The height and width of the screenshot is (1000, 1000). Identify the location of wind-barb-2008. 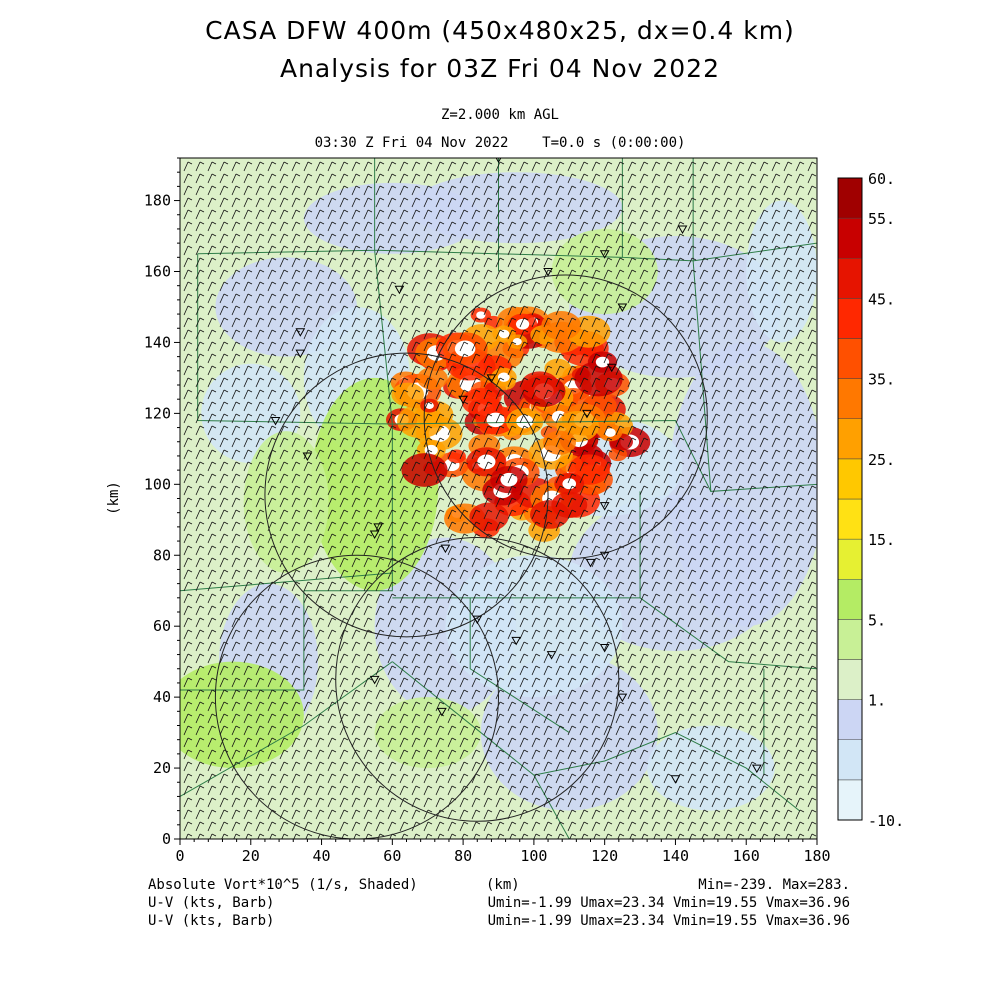
(752, 610).